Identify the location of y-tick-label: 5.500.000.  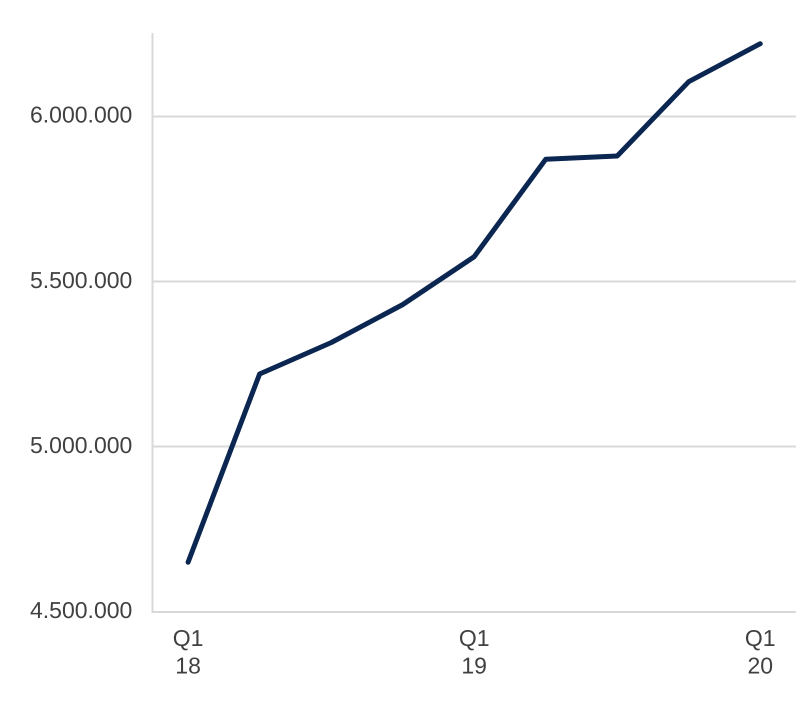
(81, 279).